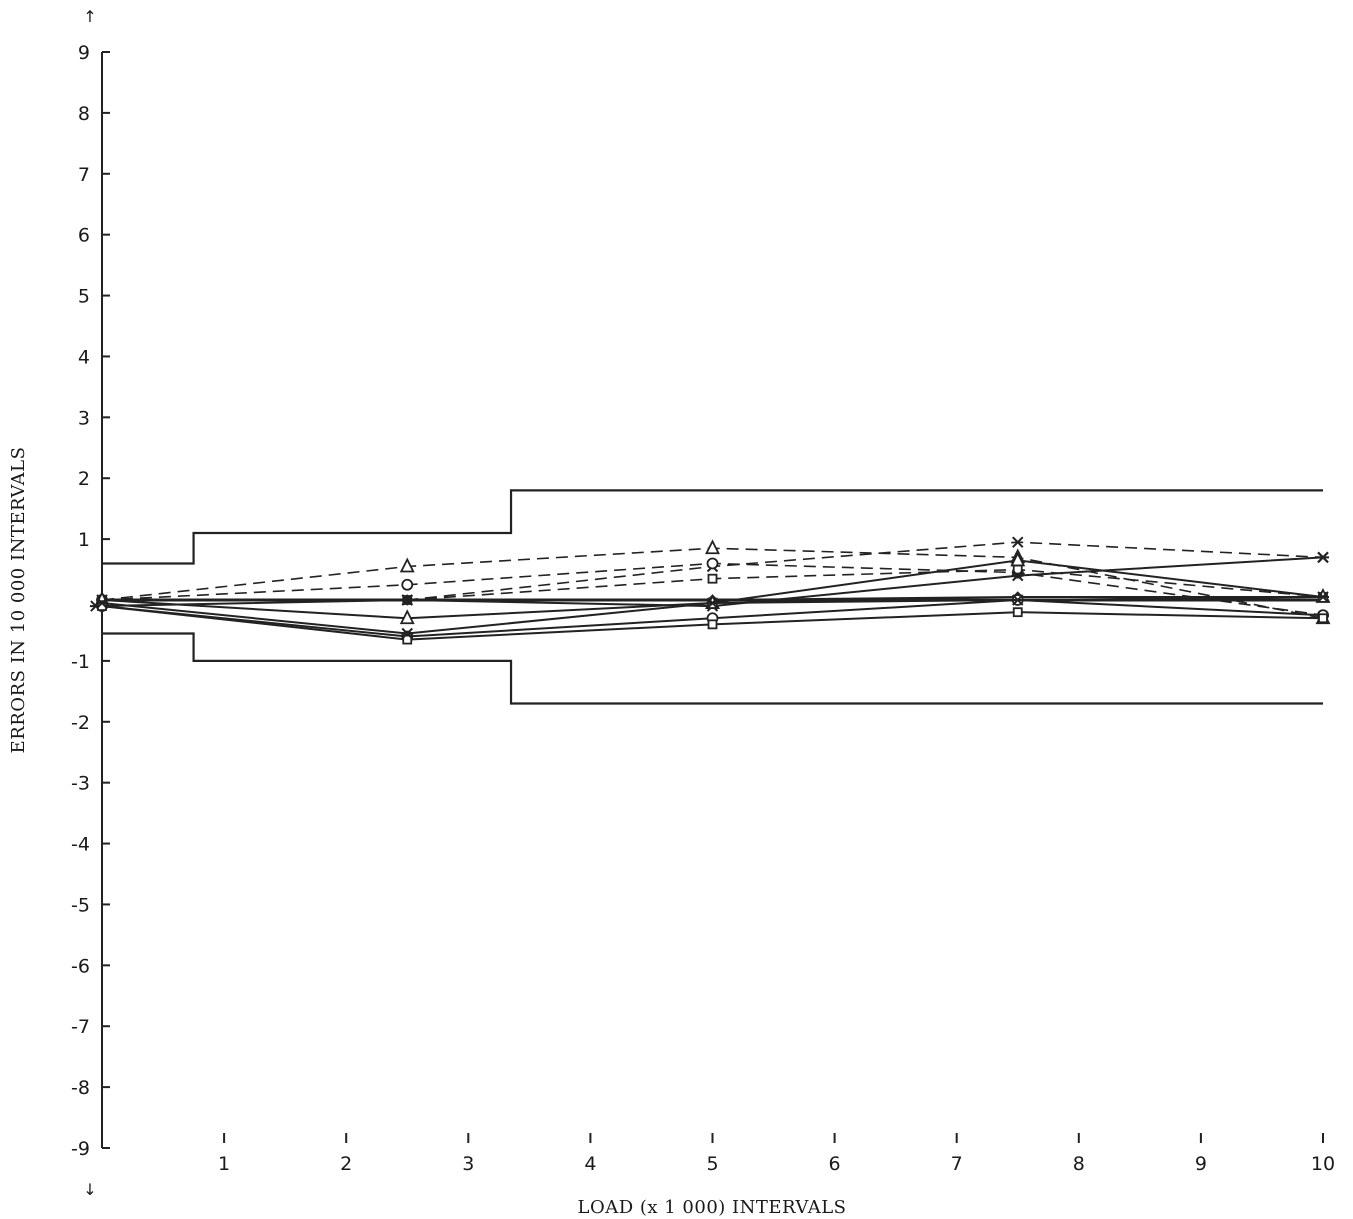 The height and width of the screenshot is (1219, 1353). What do you see at coordinates (1323, 1164) in the screenshot?
I see `x-tick-label: 10` at bounding box center [1323, 1164].